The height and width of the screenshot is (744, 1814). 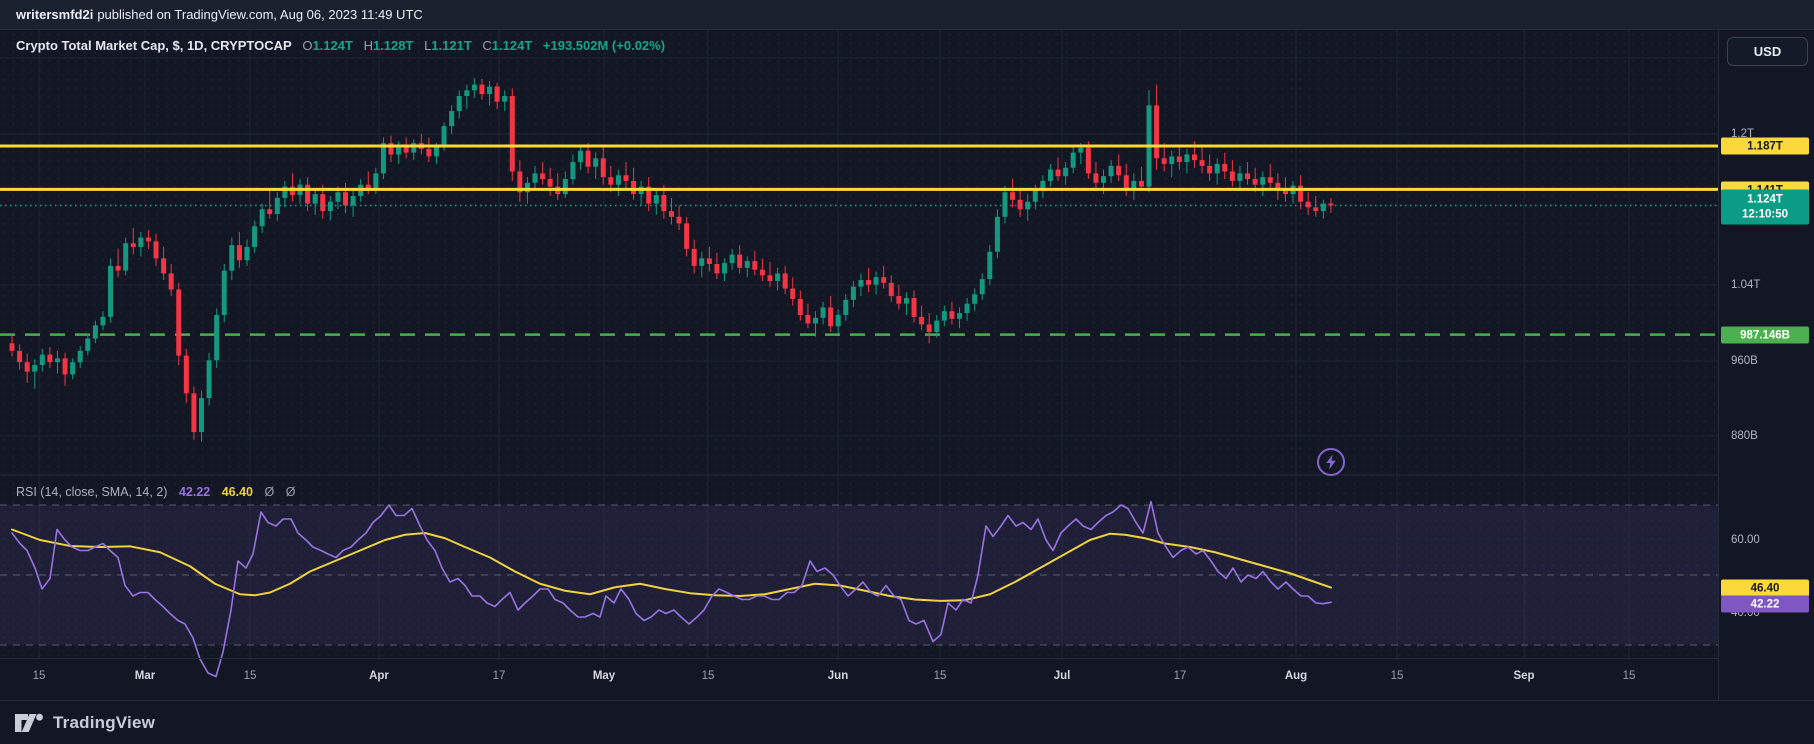 What do you see at coordinates (1746, 285) in the screenshot?
I see `price-tick-label: 1.04T` at bounding box center [1746, 285].